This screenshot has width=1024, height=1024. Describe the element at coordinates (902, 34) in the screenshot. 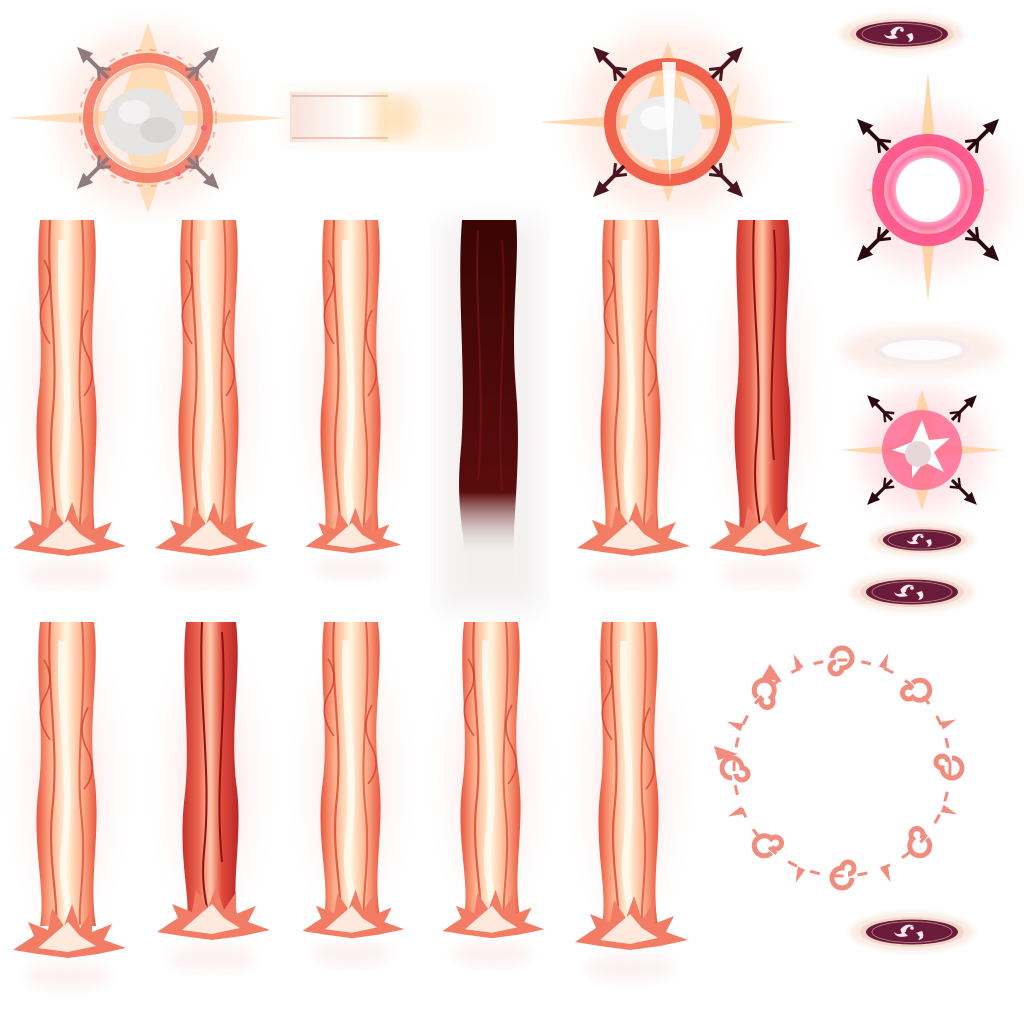

I see `seal-emblem-top` at that location.